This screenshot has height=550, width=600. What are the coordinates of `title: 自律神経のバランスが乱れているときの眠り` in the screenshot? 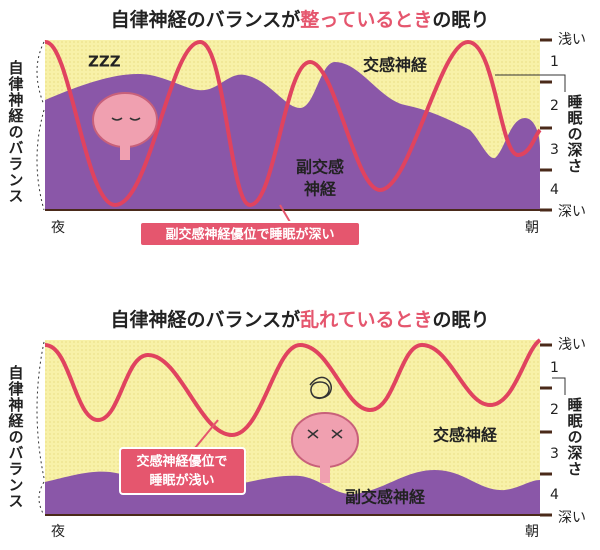 It's located at (299, 319).